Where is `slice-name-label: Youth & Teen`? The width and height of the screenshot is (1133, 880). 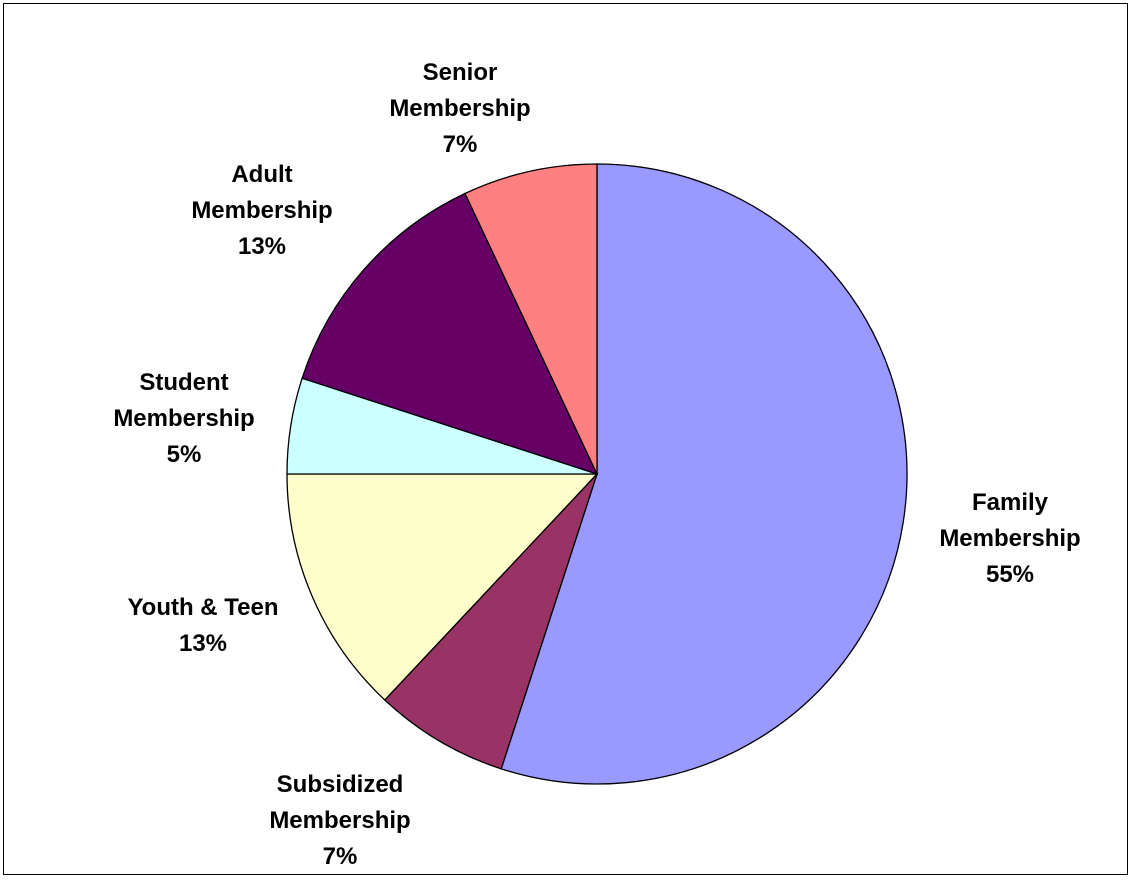
slice-name-label: Youth & Teen is located at coordinates (202, 607).